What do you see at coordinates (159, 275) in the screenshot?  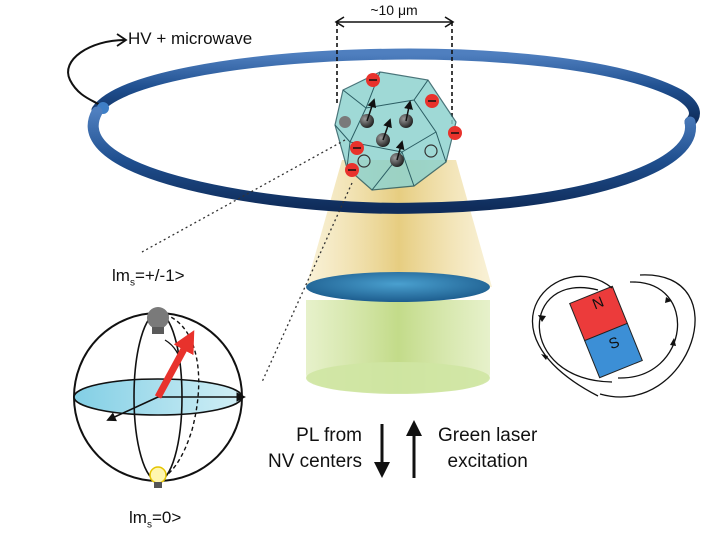 I see `state-top-suffix: =+/-1>` at bounding box center [159, 275].